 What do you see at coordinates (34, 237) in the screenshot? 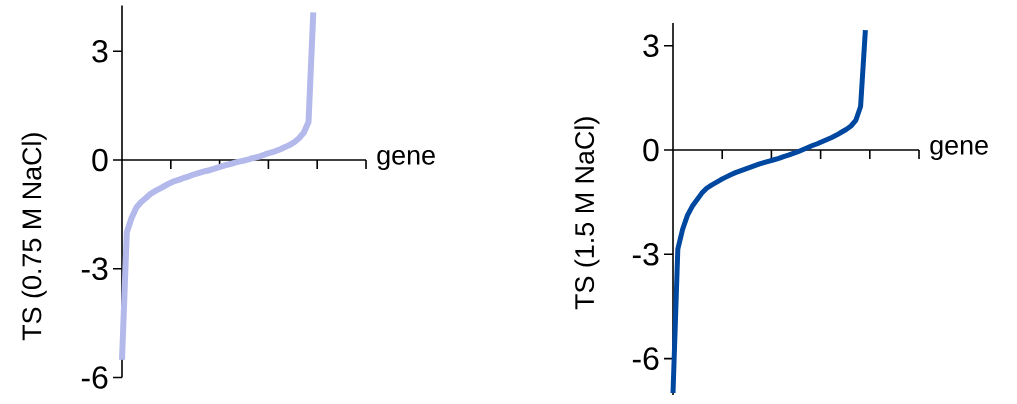
I see `y-axis-title: TS (0.75 M NaCl)` at bounding box center [34, 237].